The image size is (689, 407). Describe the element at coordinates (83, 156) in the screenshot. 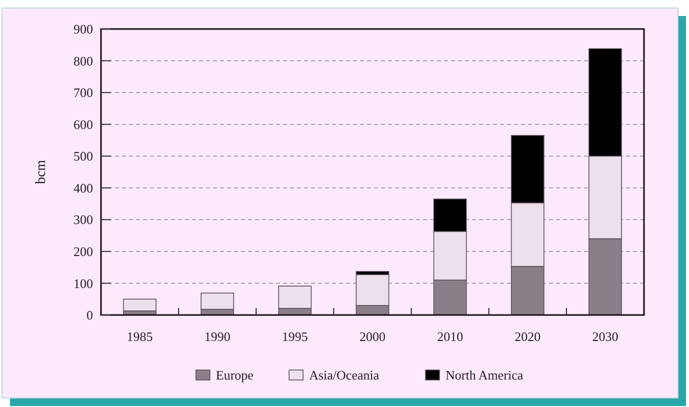

I see `y-tick-label: 500` at that location.